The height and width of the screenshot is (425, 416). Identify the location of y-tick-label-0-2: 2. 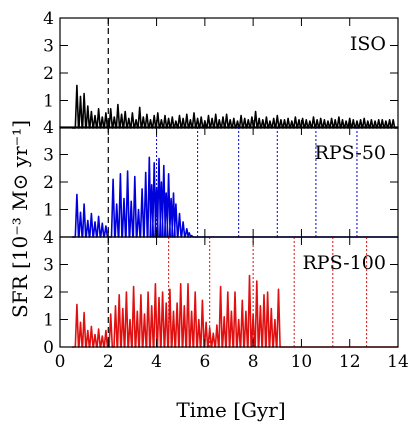
(48, 74).